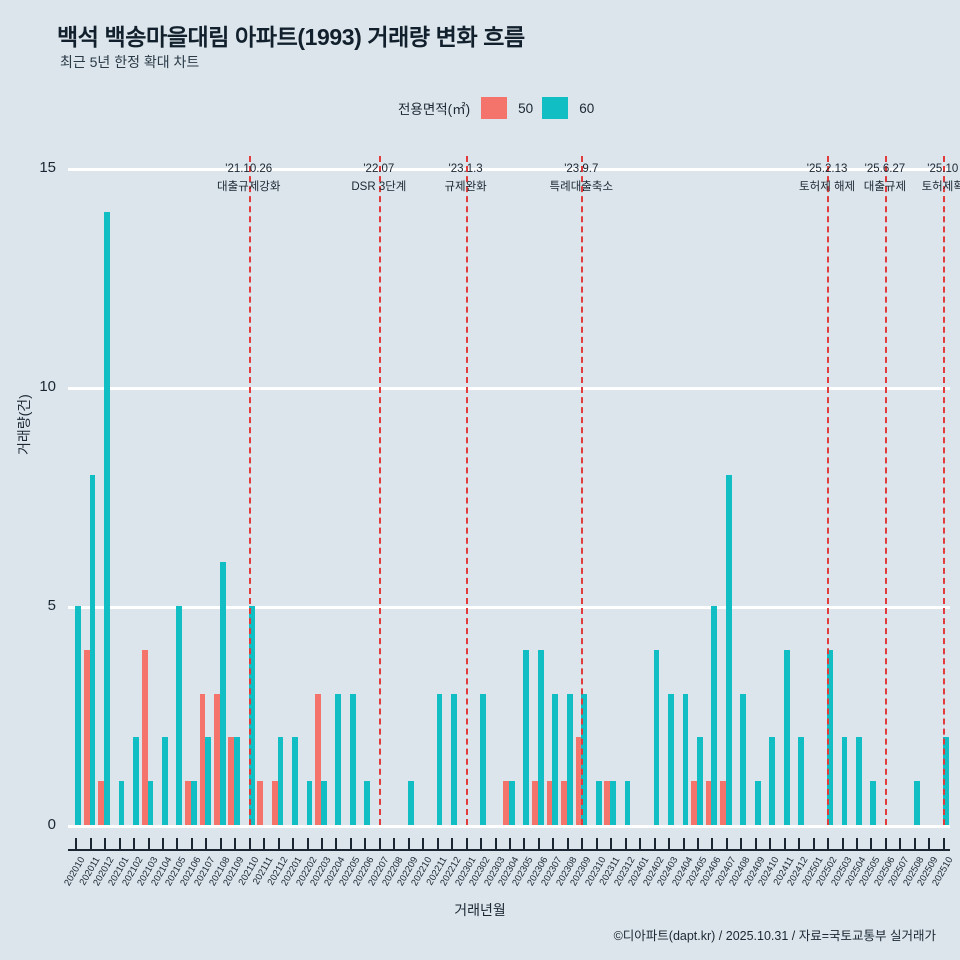 The height and width of the screenshot is (960, 960). I want to click on legend-entry-50: 50, so click(507, 108).